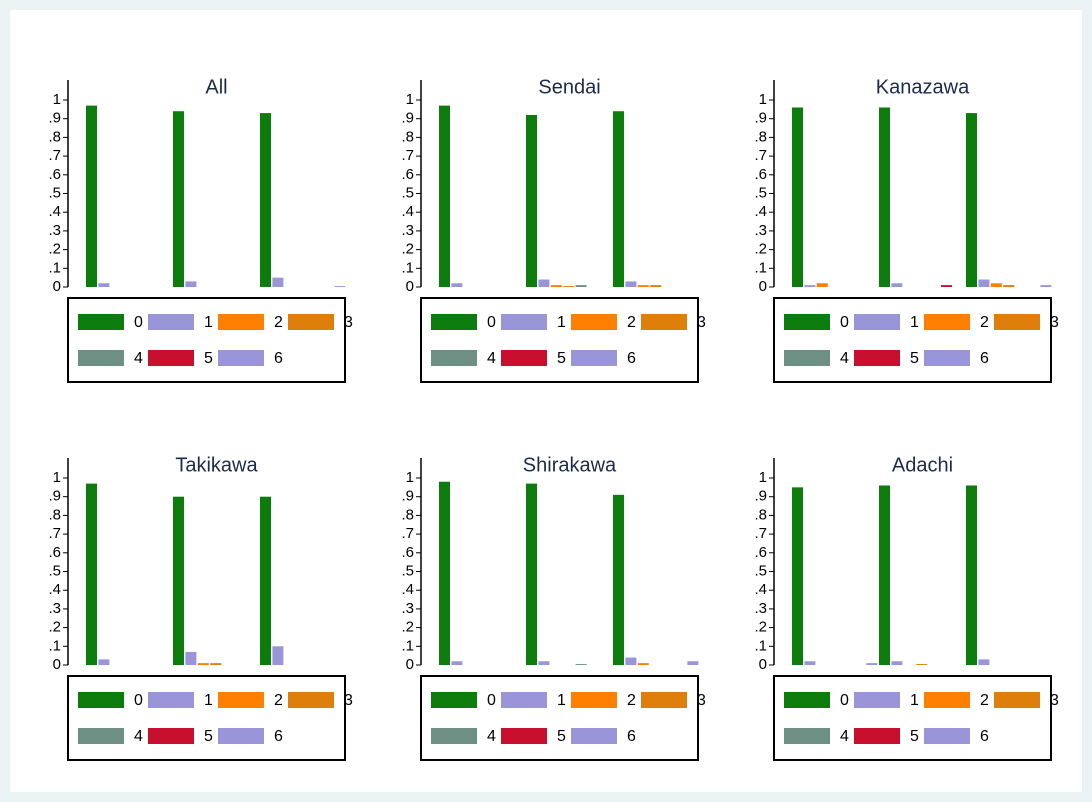 The width and height of the screenshot is (1092, 802). I want to click on y-tick-label: .2, so click(54, 249).